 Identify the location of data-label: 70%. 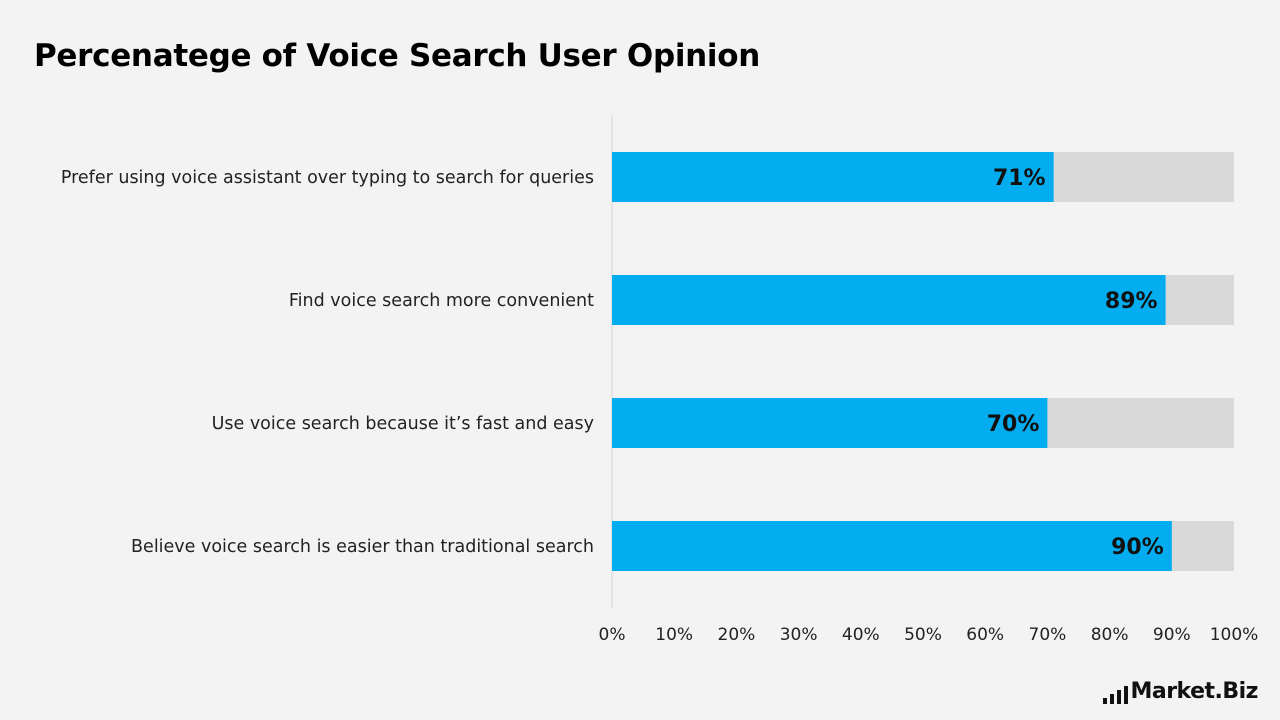
(1013, 424).